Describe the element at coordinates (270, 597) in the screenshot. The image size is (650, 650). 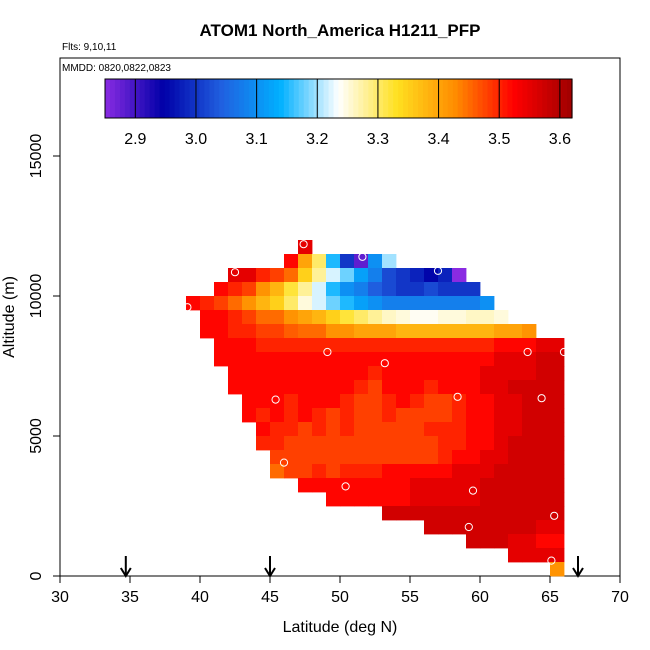
I see `x-tick-label: 45` at that location.